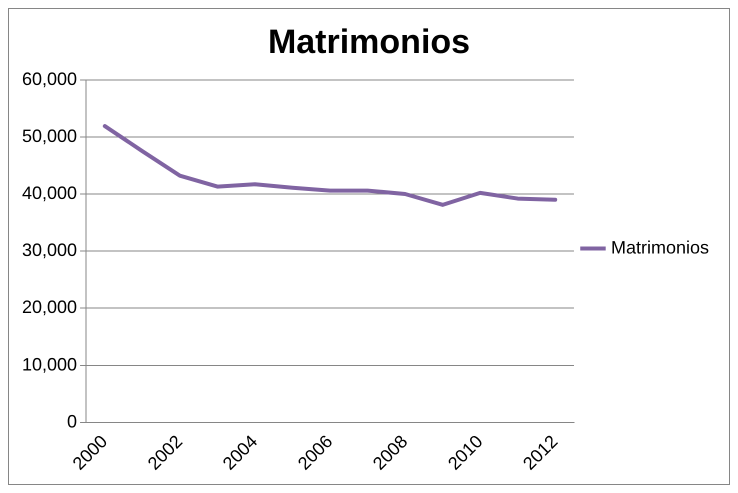 This screenshot has width=738, height=493. Describe the element at coordinates (50, 136) in the screenshot. I see `y-tick-label: 50,000` at that location.